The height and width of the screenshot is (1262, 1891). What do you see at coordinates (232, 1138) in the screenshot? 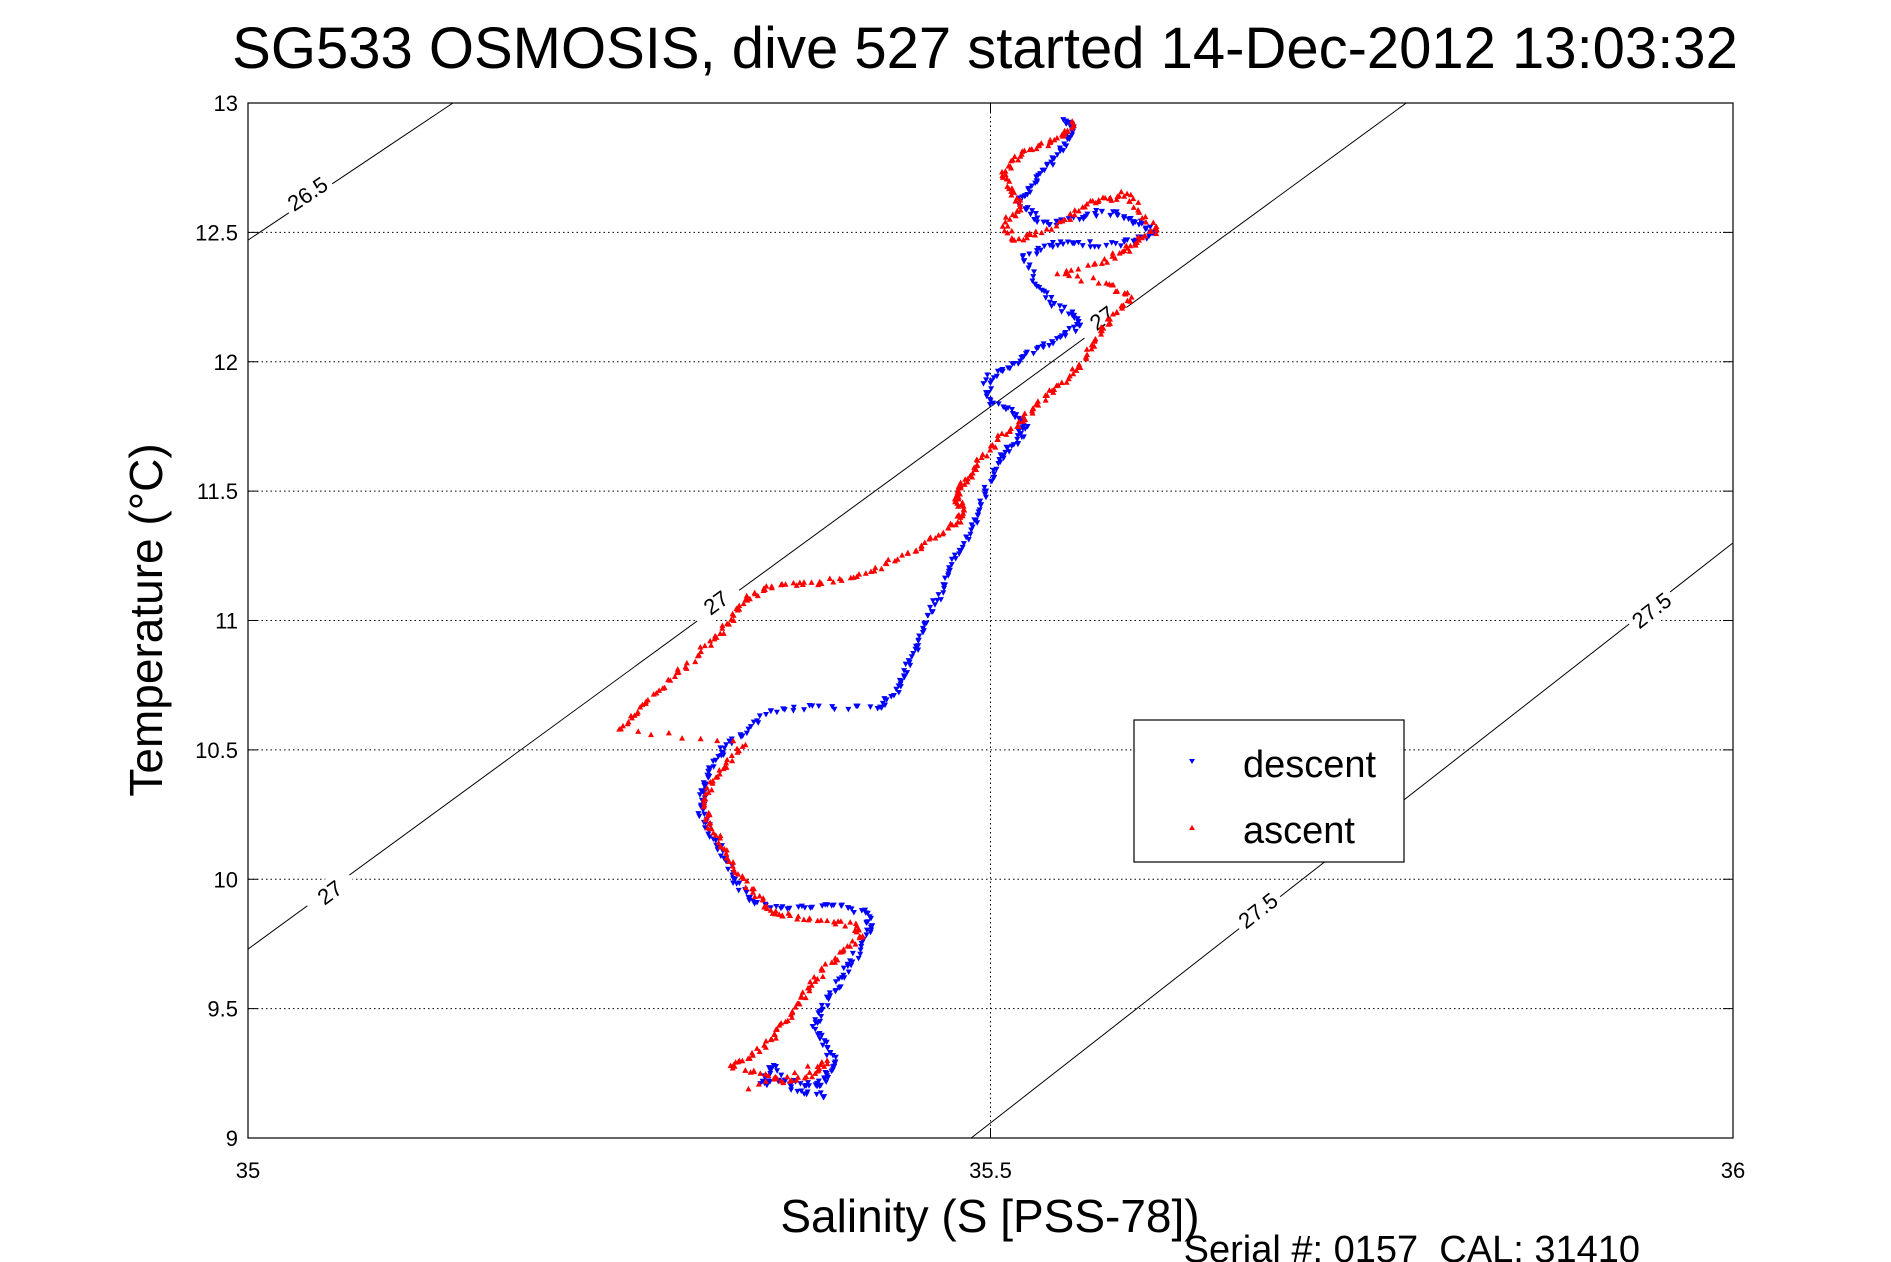
I see `y-tick-label: 9` at bounding box center [232, 1138].